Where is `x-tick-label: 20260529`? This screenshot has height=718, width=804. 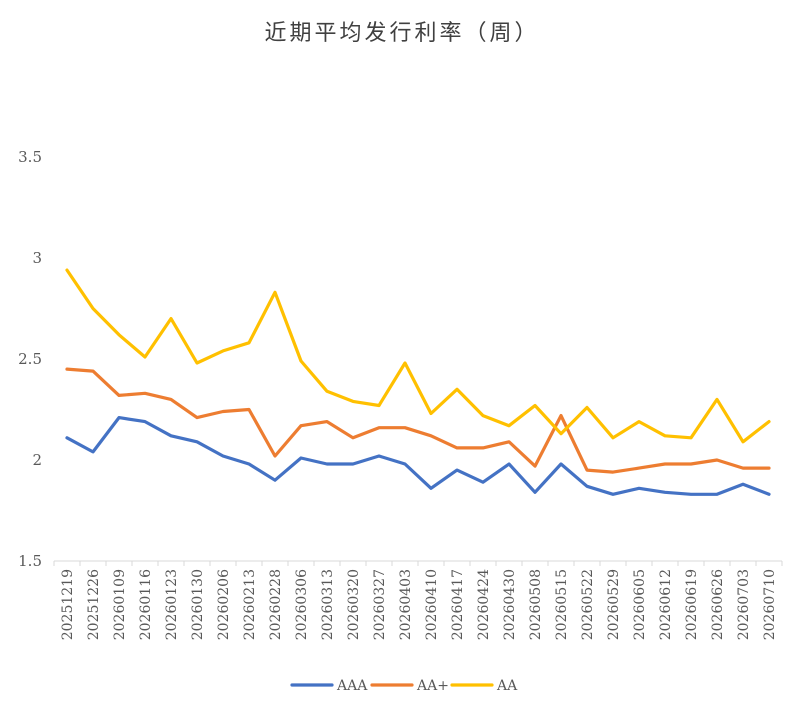
x-tick-label: 20260529 is located at coordinates (614, 604).